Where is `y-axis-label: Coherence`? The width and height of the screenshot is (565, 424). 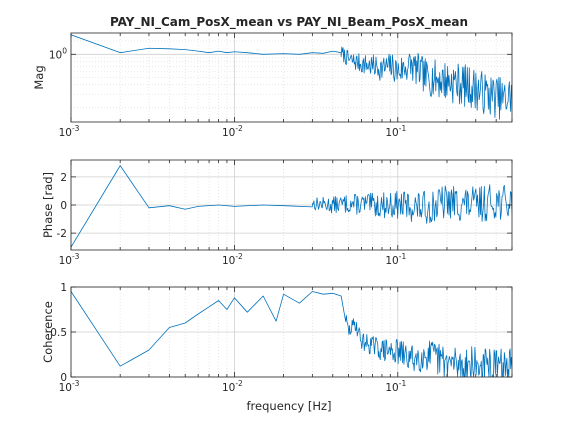 y-axis-label: Coherence is located at coordinates (48, 332).